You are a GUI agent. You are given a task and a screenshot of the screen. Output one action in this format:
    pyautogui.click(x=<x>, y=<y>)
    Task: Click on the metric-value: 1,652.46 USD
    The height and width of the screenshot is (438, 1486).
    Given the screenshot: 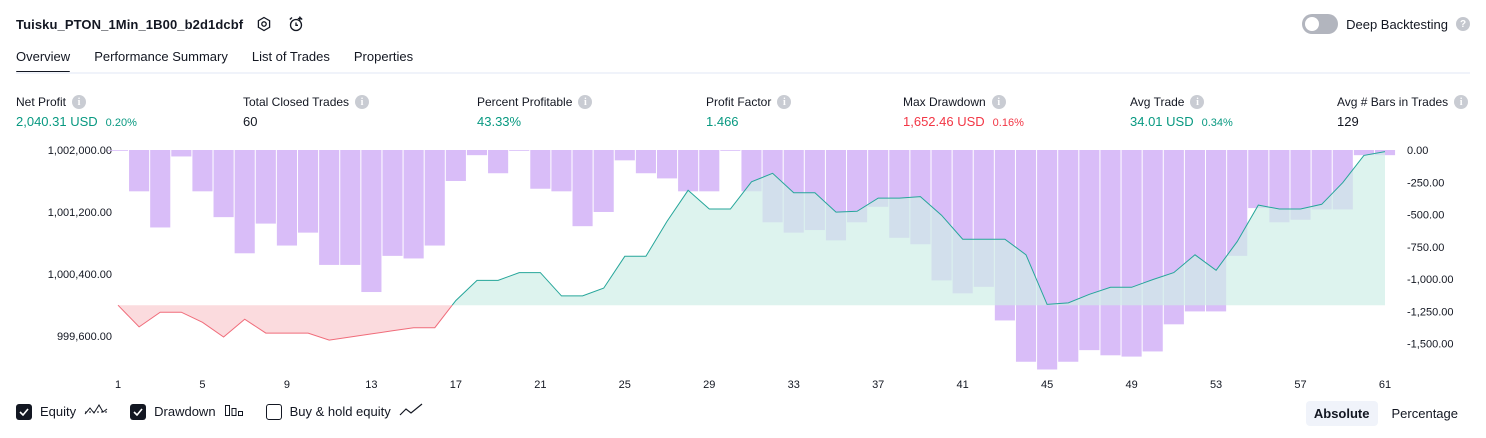 What is the action you would take?
    pyautogui.click(x=944, y=121)
    